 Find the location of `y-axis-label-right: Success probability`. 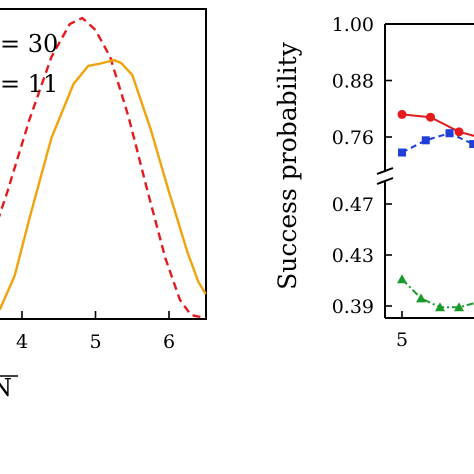

y-axis-label-right: Success probability is located at coordinates (287, 165).